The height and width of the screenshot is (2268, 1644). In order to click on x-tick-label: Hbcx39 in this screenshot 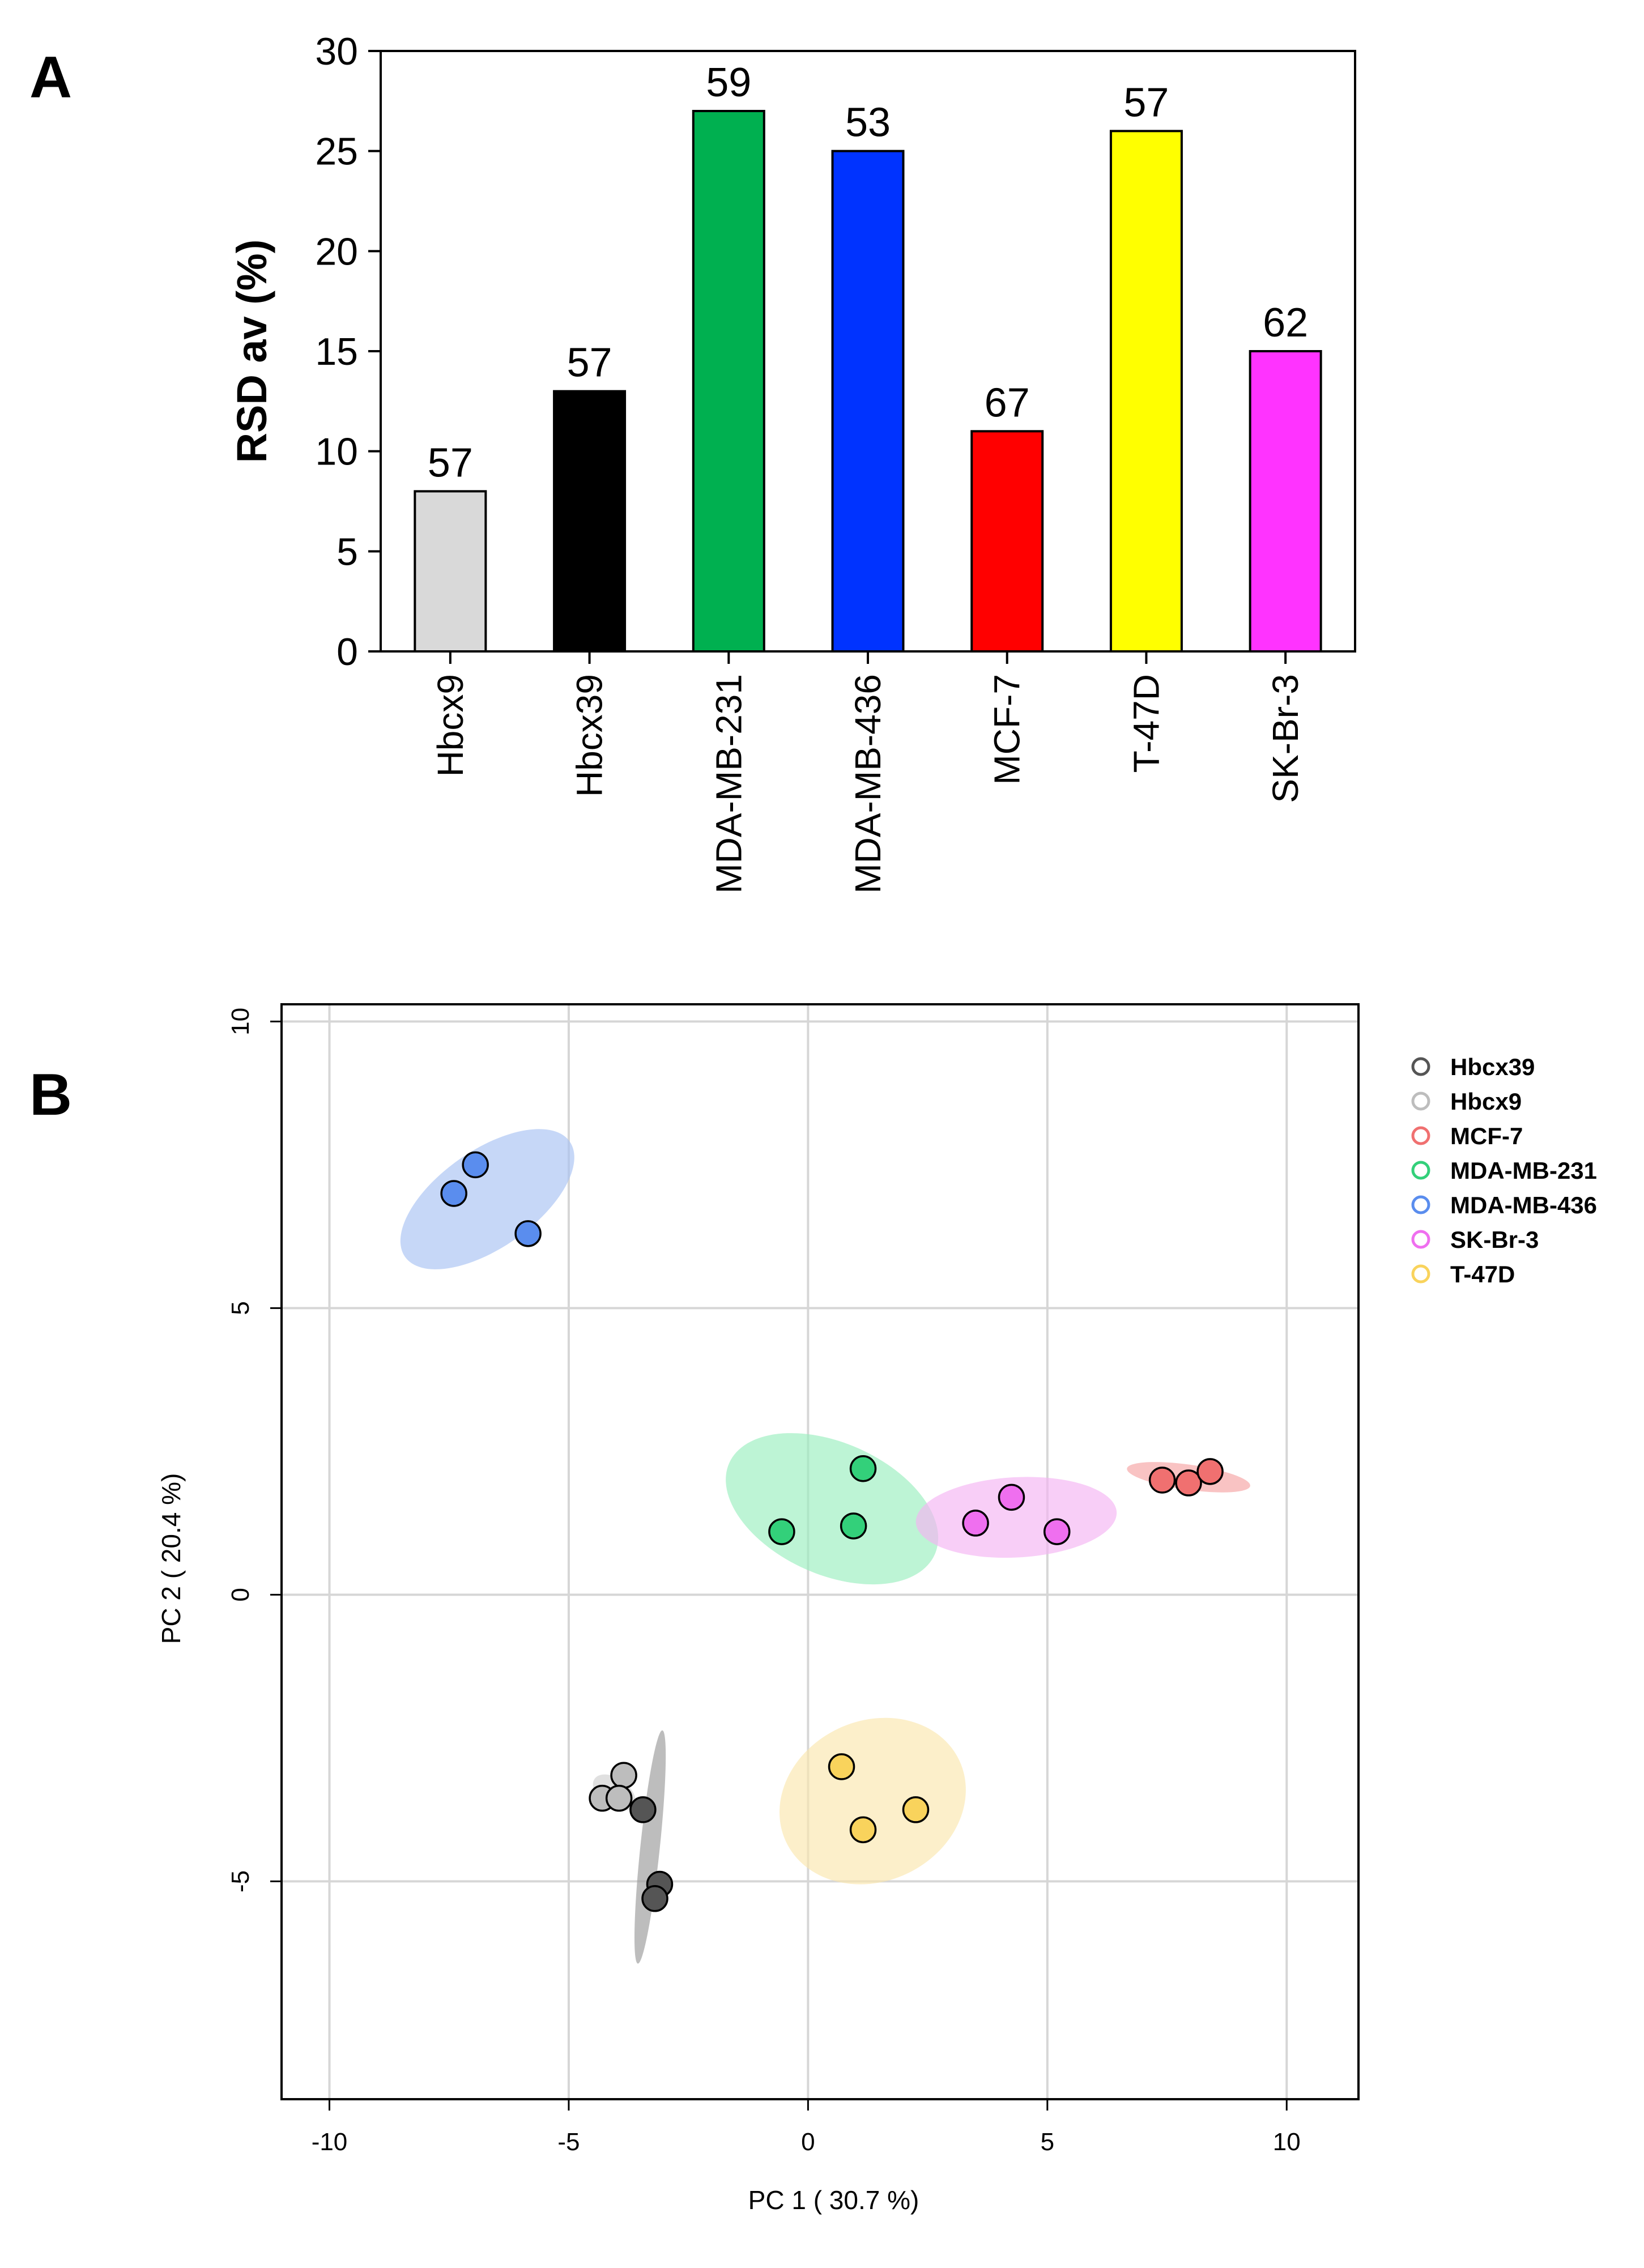, I will do `click(589, 735)`.